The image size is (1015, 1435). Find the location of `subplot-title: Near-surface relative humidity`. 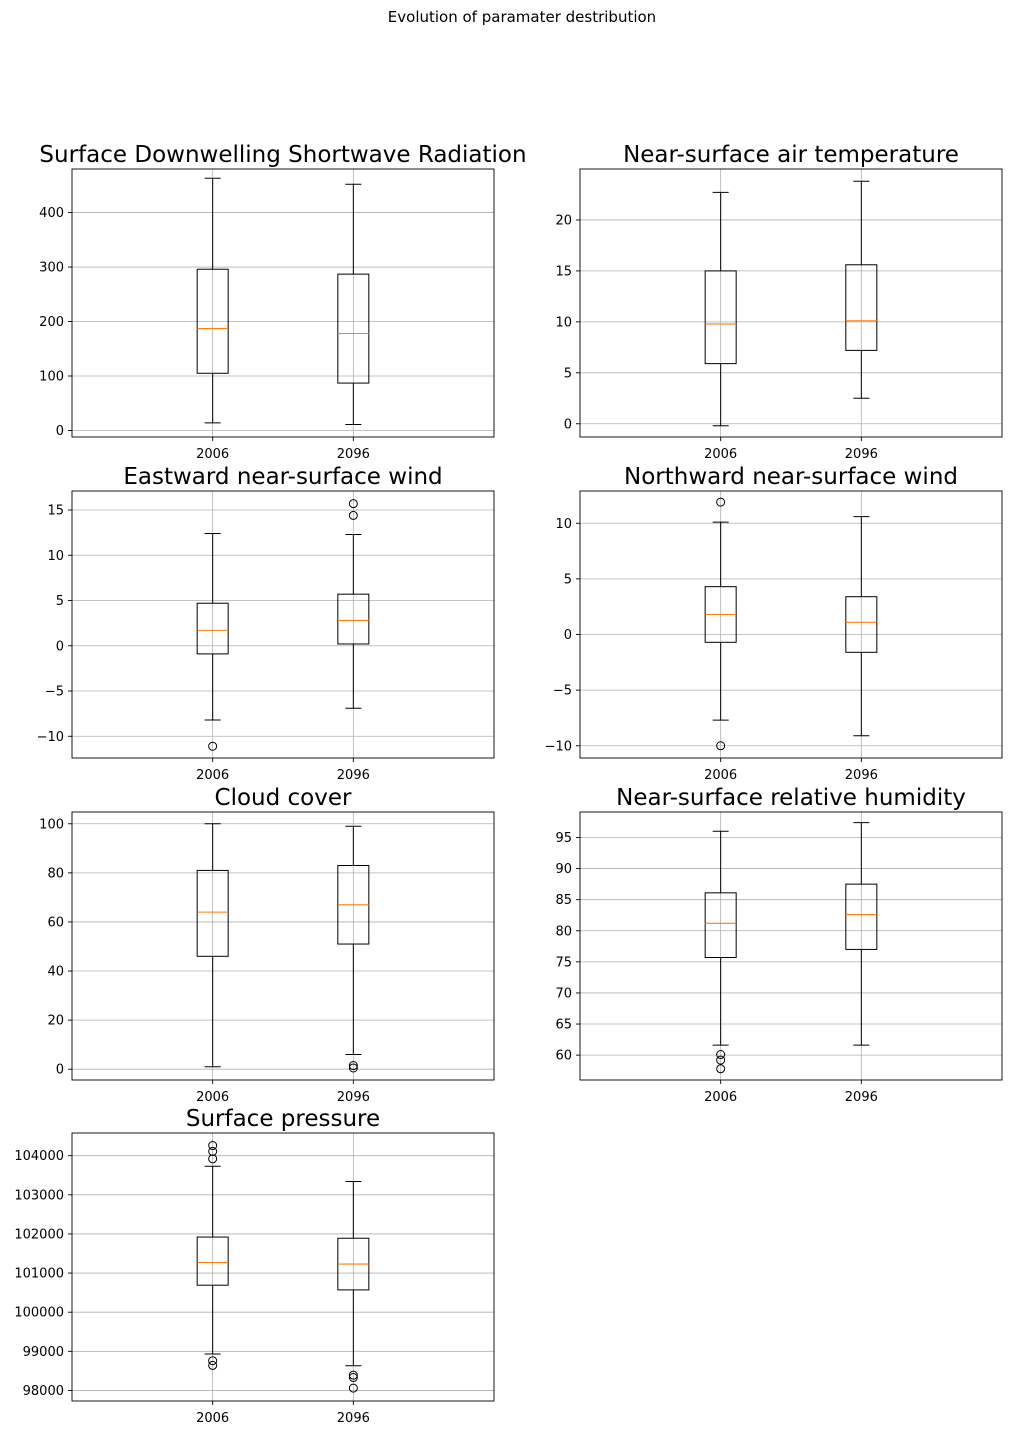

subplot-title: Near-surface relative humidity is located at coordinates (791, 798).